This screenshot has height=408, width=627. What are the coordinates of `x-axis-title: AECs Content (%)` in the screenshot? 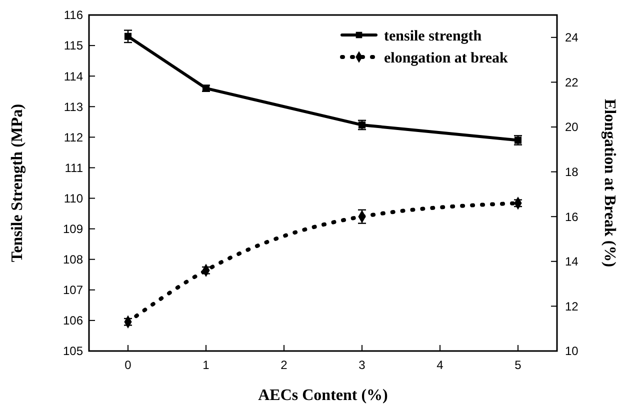 It's located at (323, 395).